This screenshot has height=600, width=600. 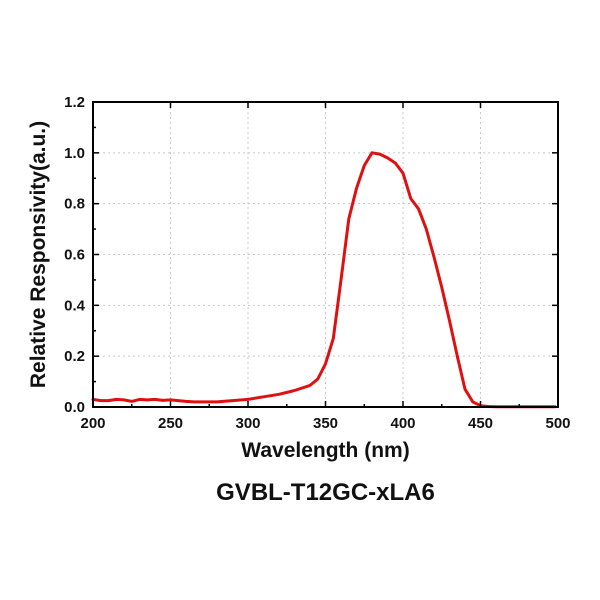 What do you see at coordinates (325, 450) in the screenshot?
I see `x-axis-title: Wavelength (nm)` at bounding box center [325, 450].